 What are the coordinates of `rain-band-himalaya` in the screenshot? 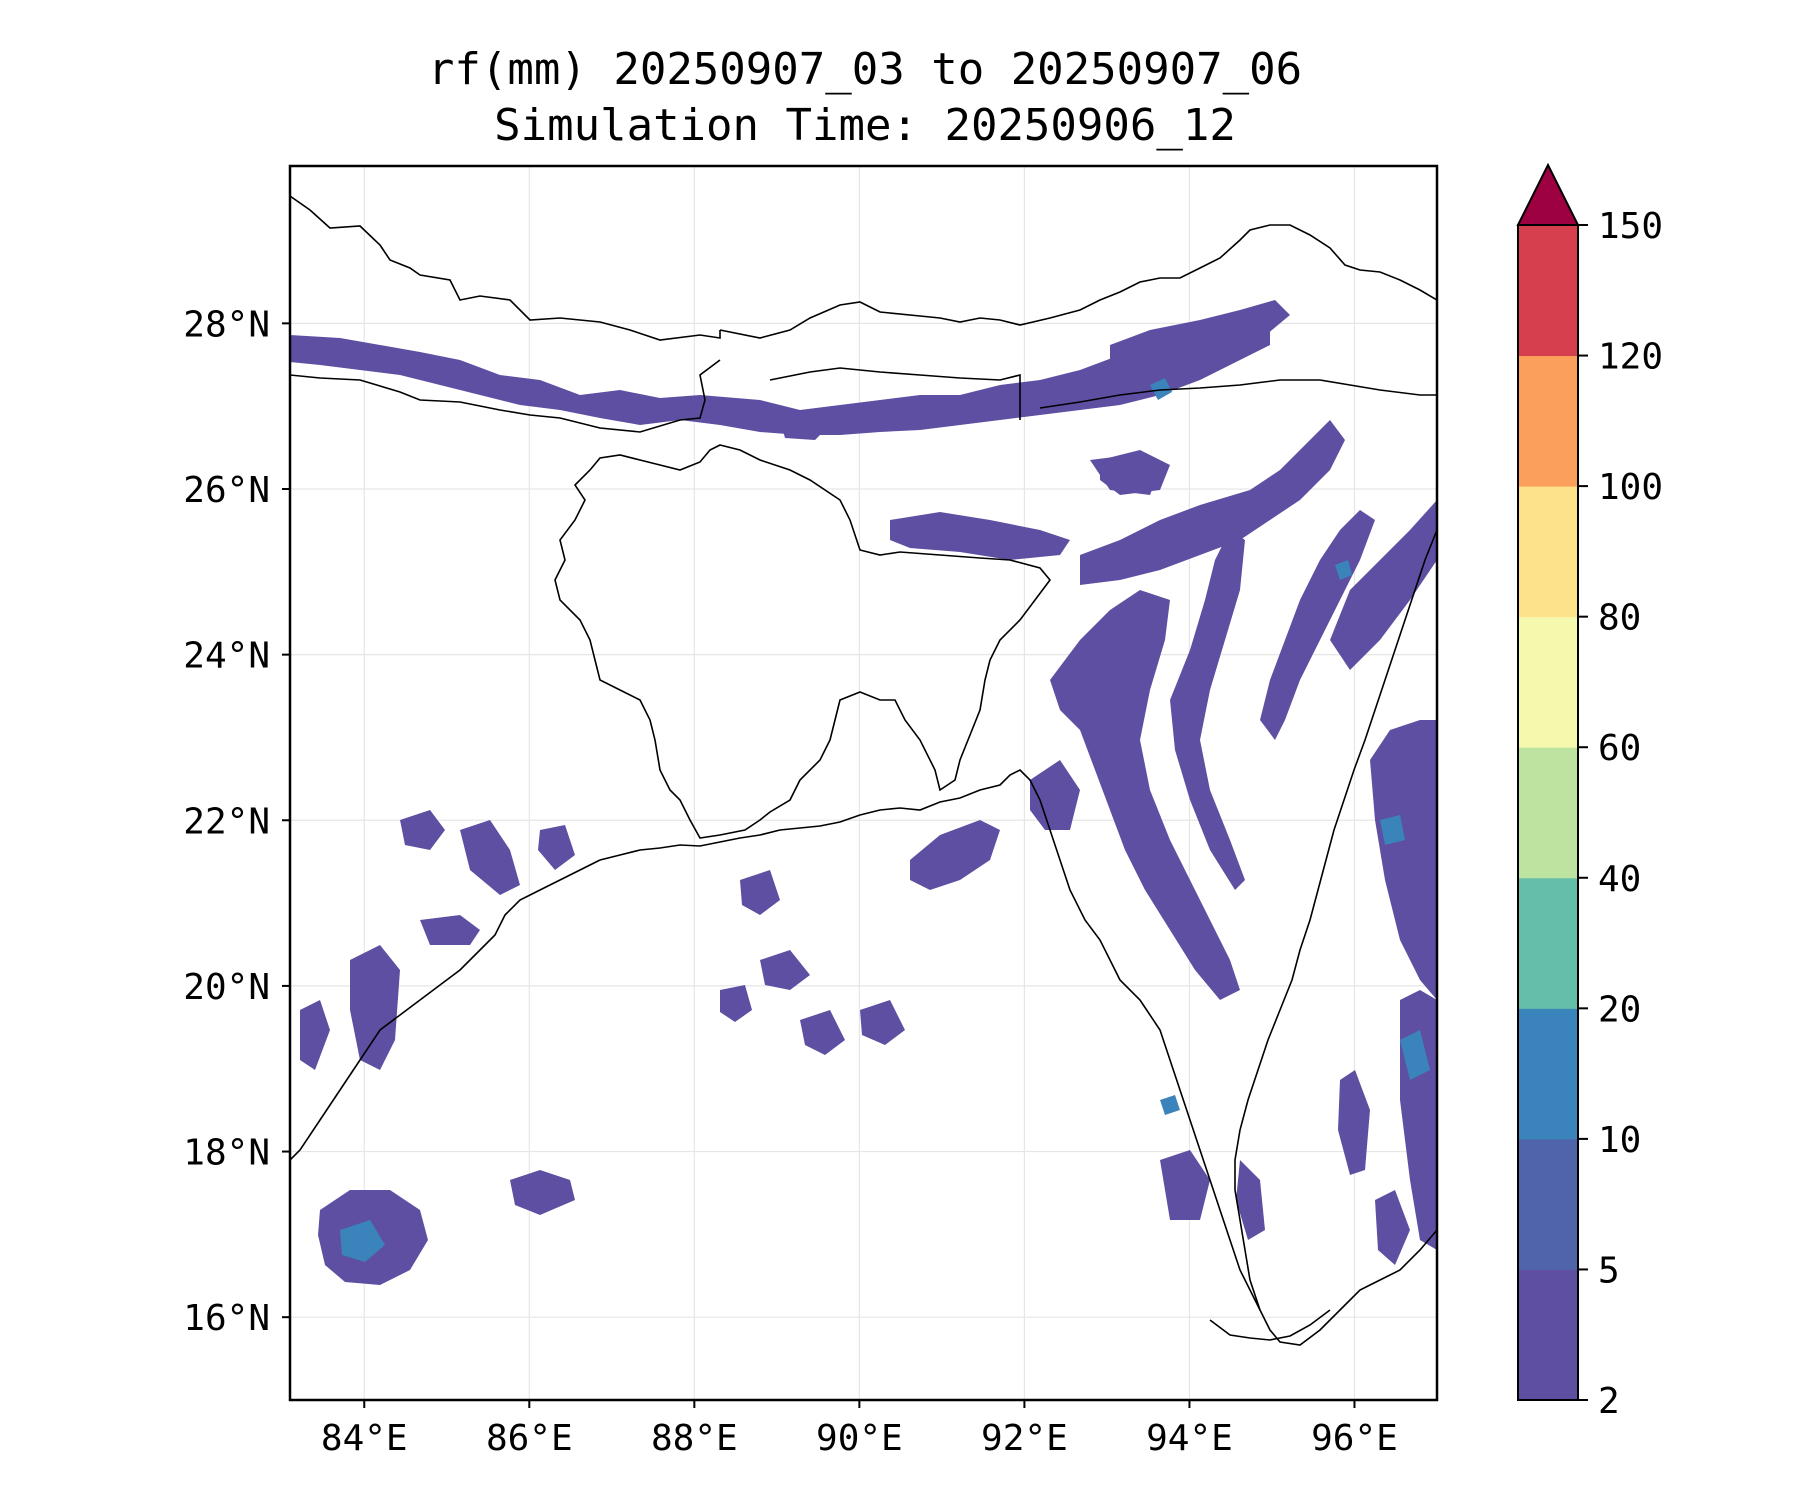 It's located at (780, 377).